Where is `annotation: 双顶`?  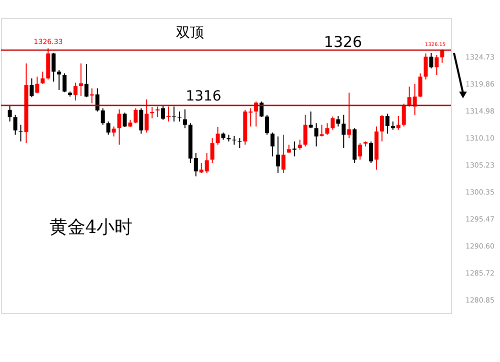
annotation: 双顶 is located at coordinates (190, 33).